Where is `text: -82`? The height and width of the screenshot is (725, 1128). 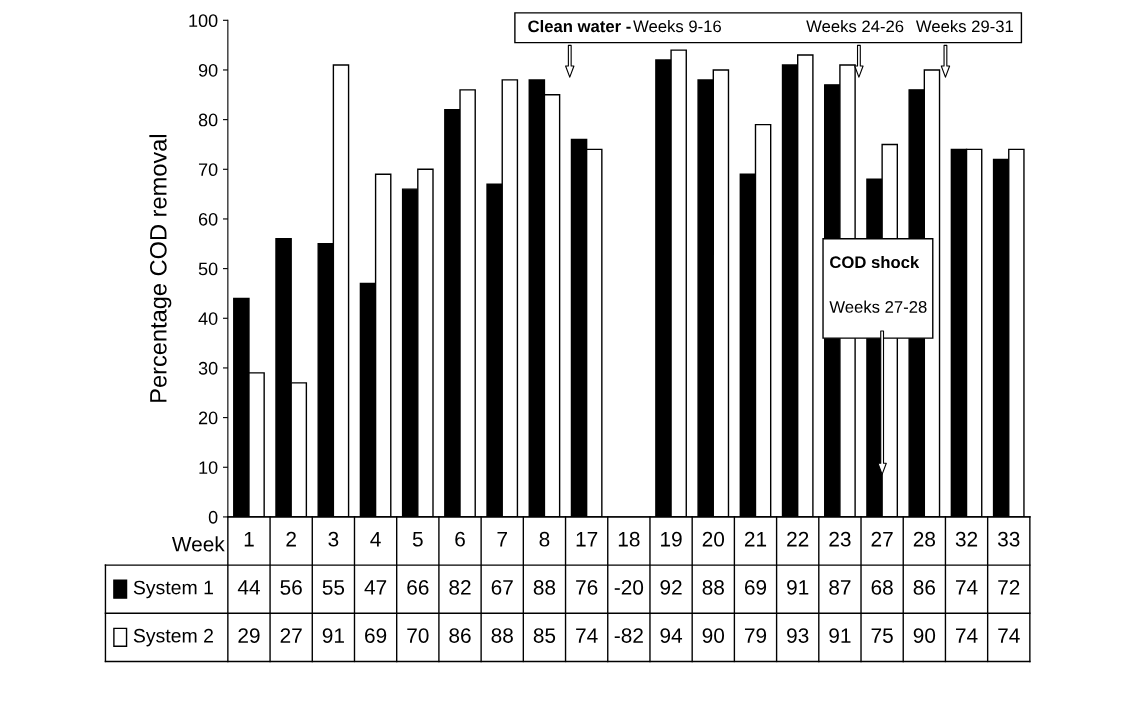
text: -82 is located at coordinates (628, 635).